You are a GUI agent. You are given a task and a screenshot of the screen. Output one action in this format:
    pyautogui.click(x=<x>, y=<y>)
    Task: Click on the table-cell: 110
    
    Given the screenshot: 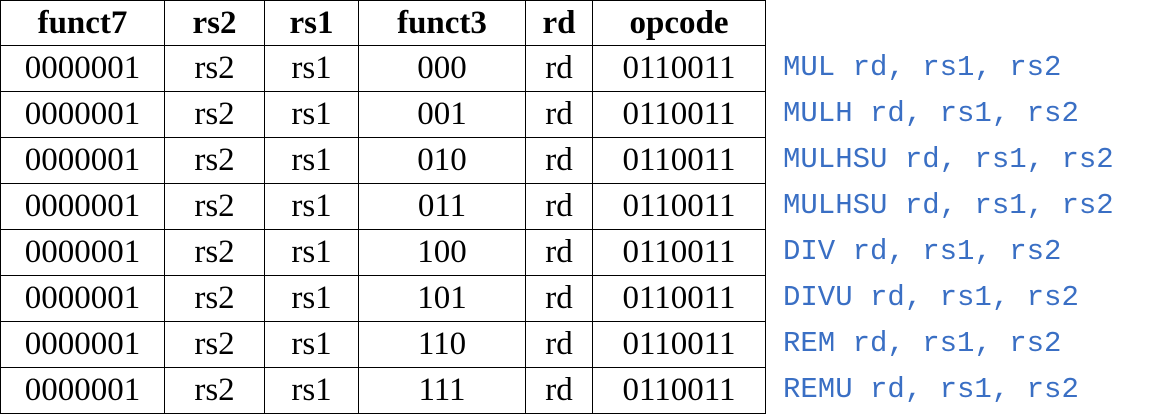 What is the action you would take?
    pyautogui.click(x=442, y=344)
    